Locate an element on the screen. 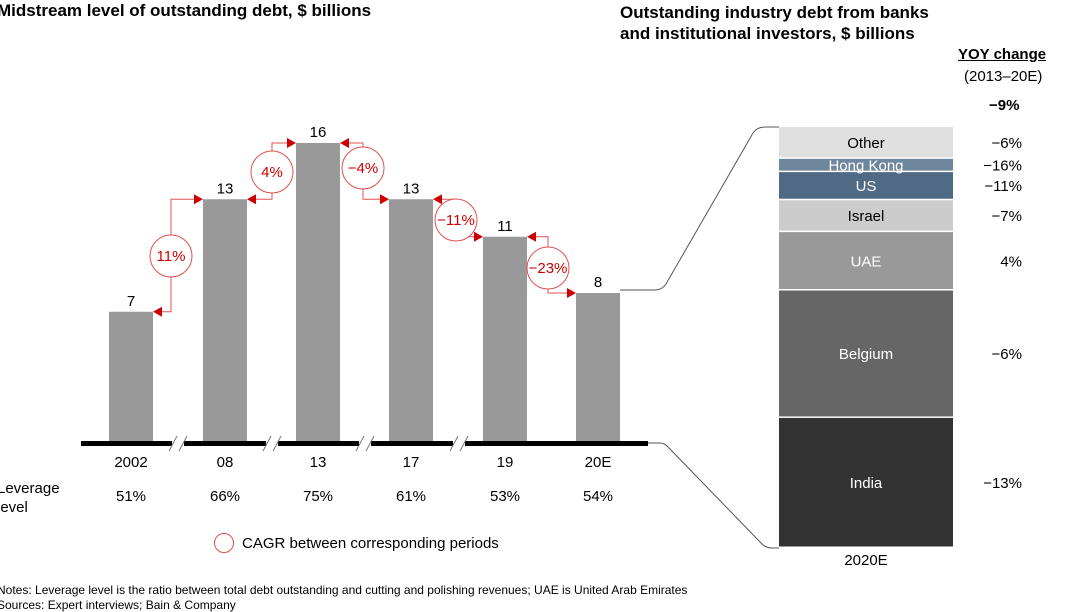  segment-hong-kong is located at coordinates (866, 164).